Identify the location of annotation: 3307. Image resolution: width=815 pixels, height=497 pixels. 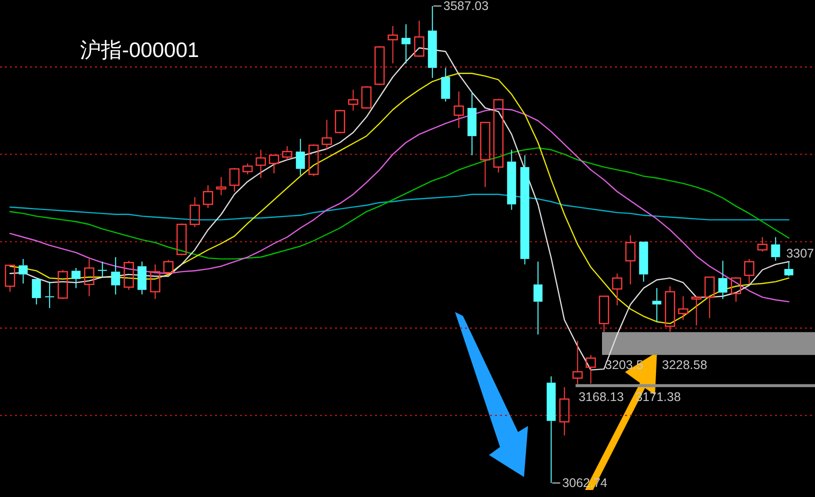
(800, 253).